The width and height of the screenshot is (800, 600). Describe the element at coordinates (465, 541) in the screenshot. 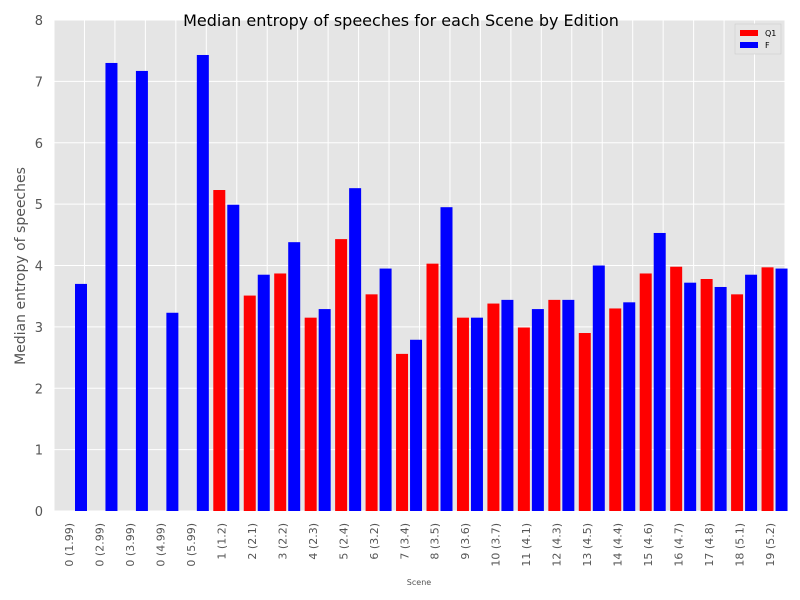

I see `x-tick-label: 9 (3.6)` at that location.